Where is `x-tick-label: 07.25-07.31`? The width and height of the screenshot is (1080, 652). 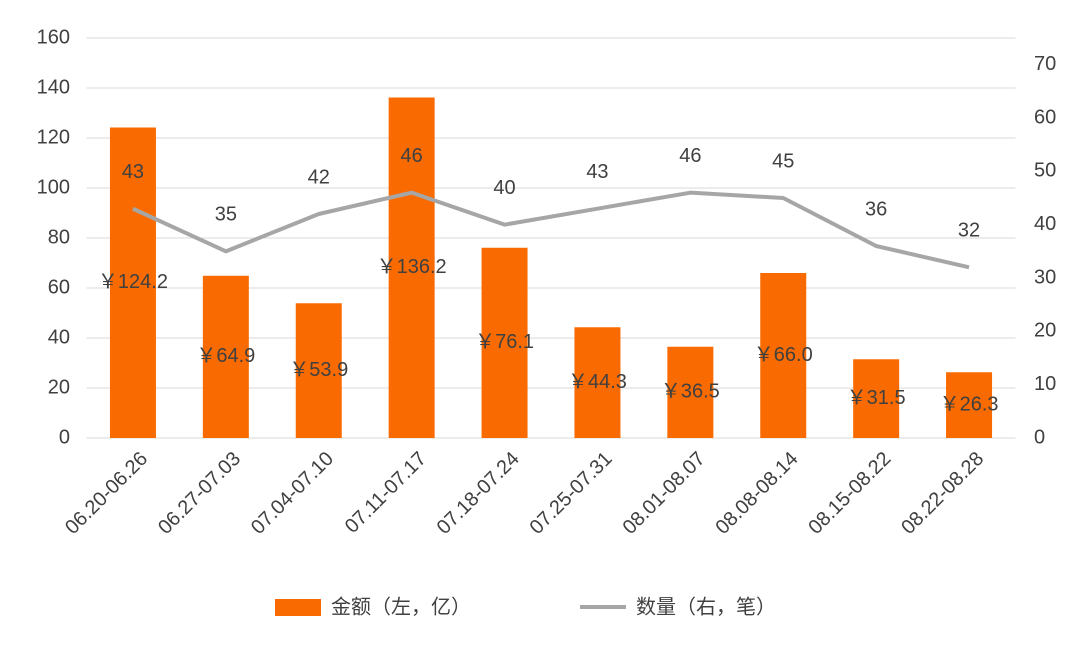
x-tick-label: 07.25-07.31 is located at coordinates (571, 493).